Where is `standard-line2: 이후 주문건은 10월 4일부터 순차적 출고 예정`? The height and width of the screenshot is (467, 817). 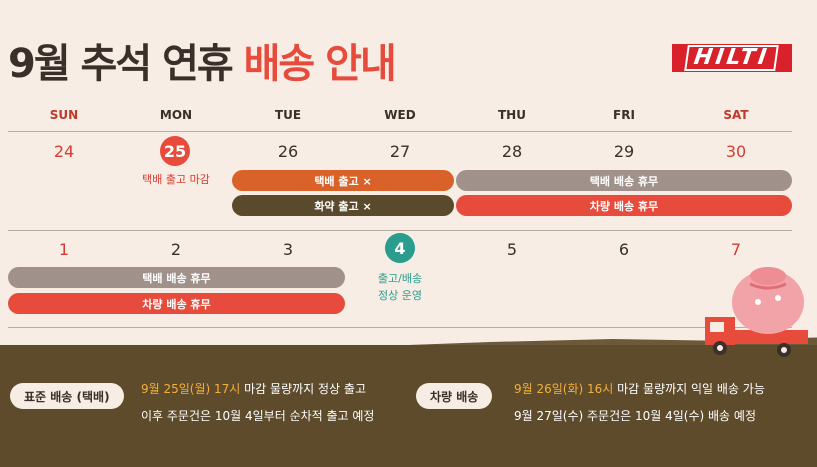
standard-line2: 이후 주문건은 10월 4일부터 순차적 출고 예정 is located at coordinates (258, 416).